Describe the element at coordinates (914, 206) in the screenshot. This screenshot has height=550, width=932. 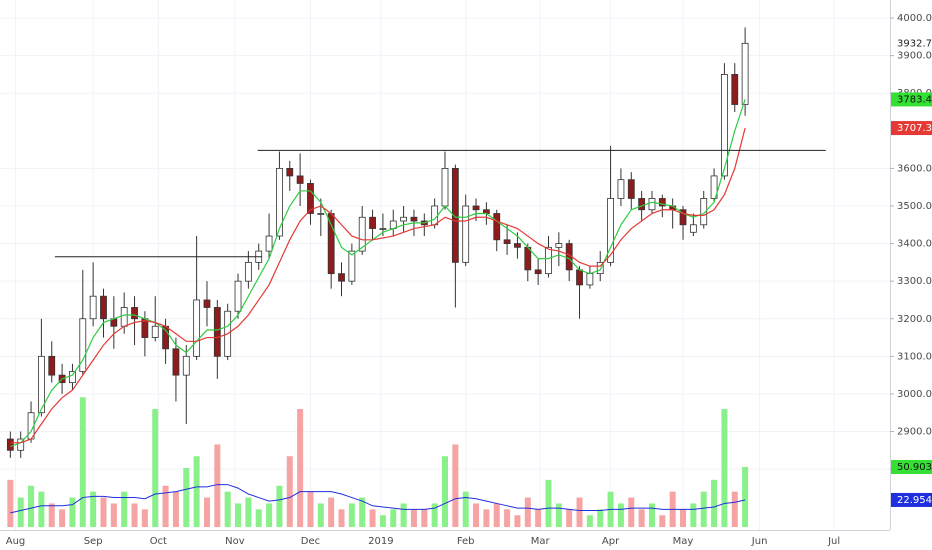
I see `y-tick-label: 3500.00` at that location.